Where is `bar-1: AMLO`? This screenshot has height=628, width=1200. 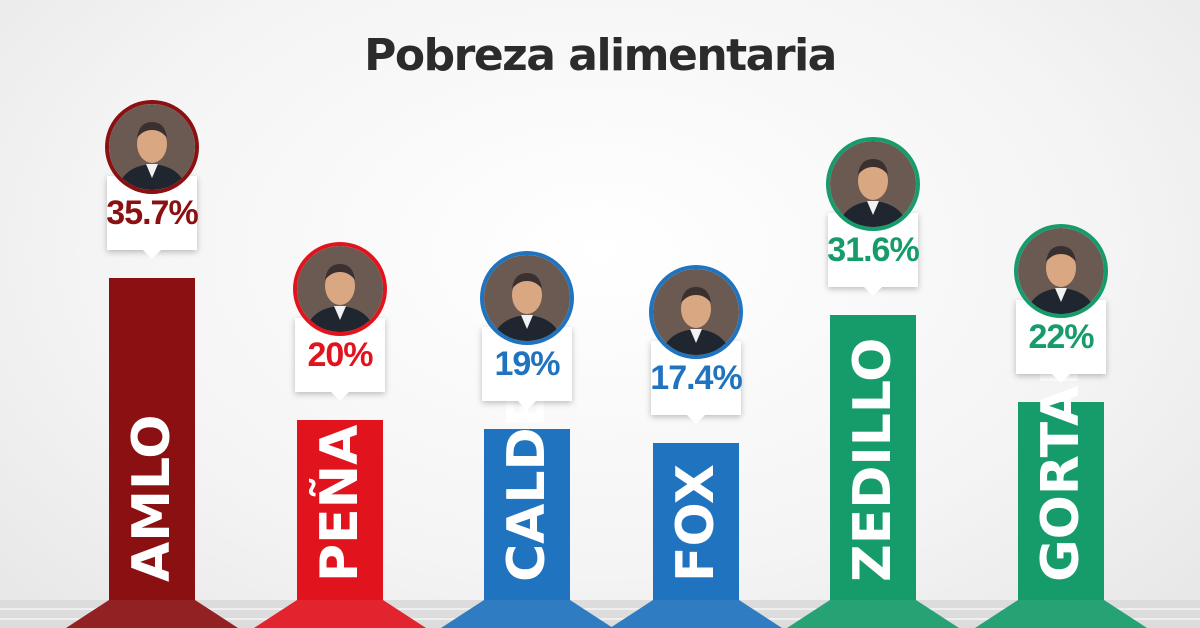 bar-1: AMLO is located at coordinates (152, 439).